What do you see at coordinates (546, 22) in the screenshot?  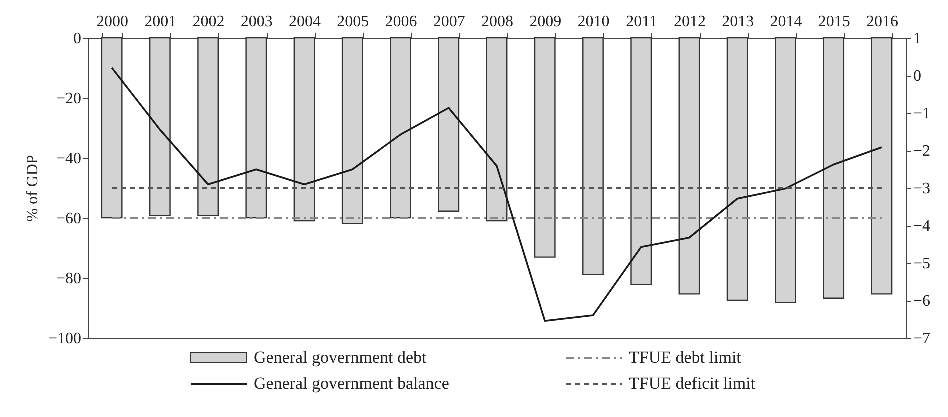 I see `x-tick-label: 2009` at bounding box center [546, 22].